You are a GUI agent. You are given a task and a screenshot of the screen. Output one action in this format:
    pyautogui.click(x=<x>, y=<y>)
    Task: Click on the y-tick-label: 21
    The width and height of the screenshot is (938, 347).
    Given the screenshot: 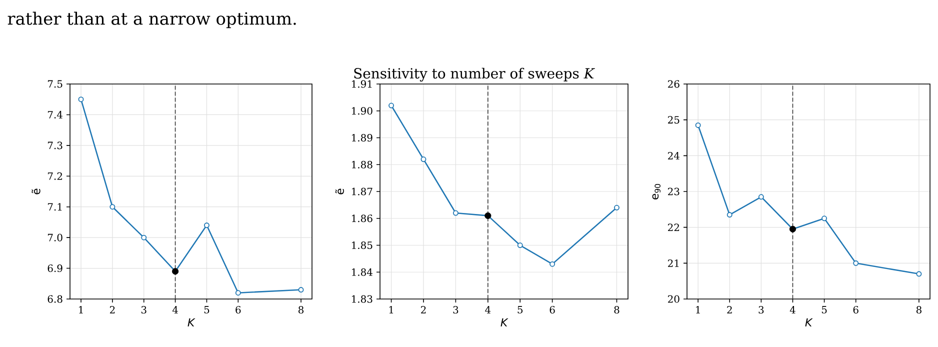 What is the action you would take?
    pyautogui.click(x=673, y=263)
    